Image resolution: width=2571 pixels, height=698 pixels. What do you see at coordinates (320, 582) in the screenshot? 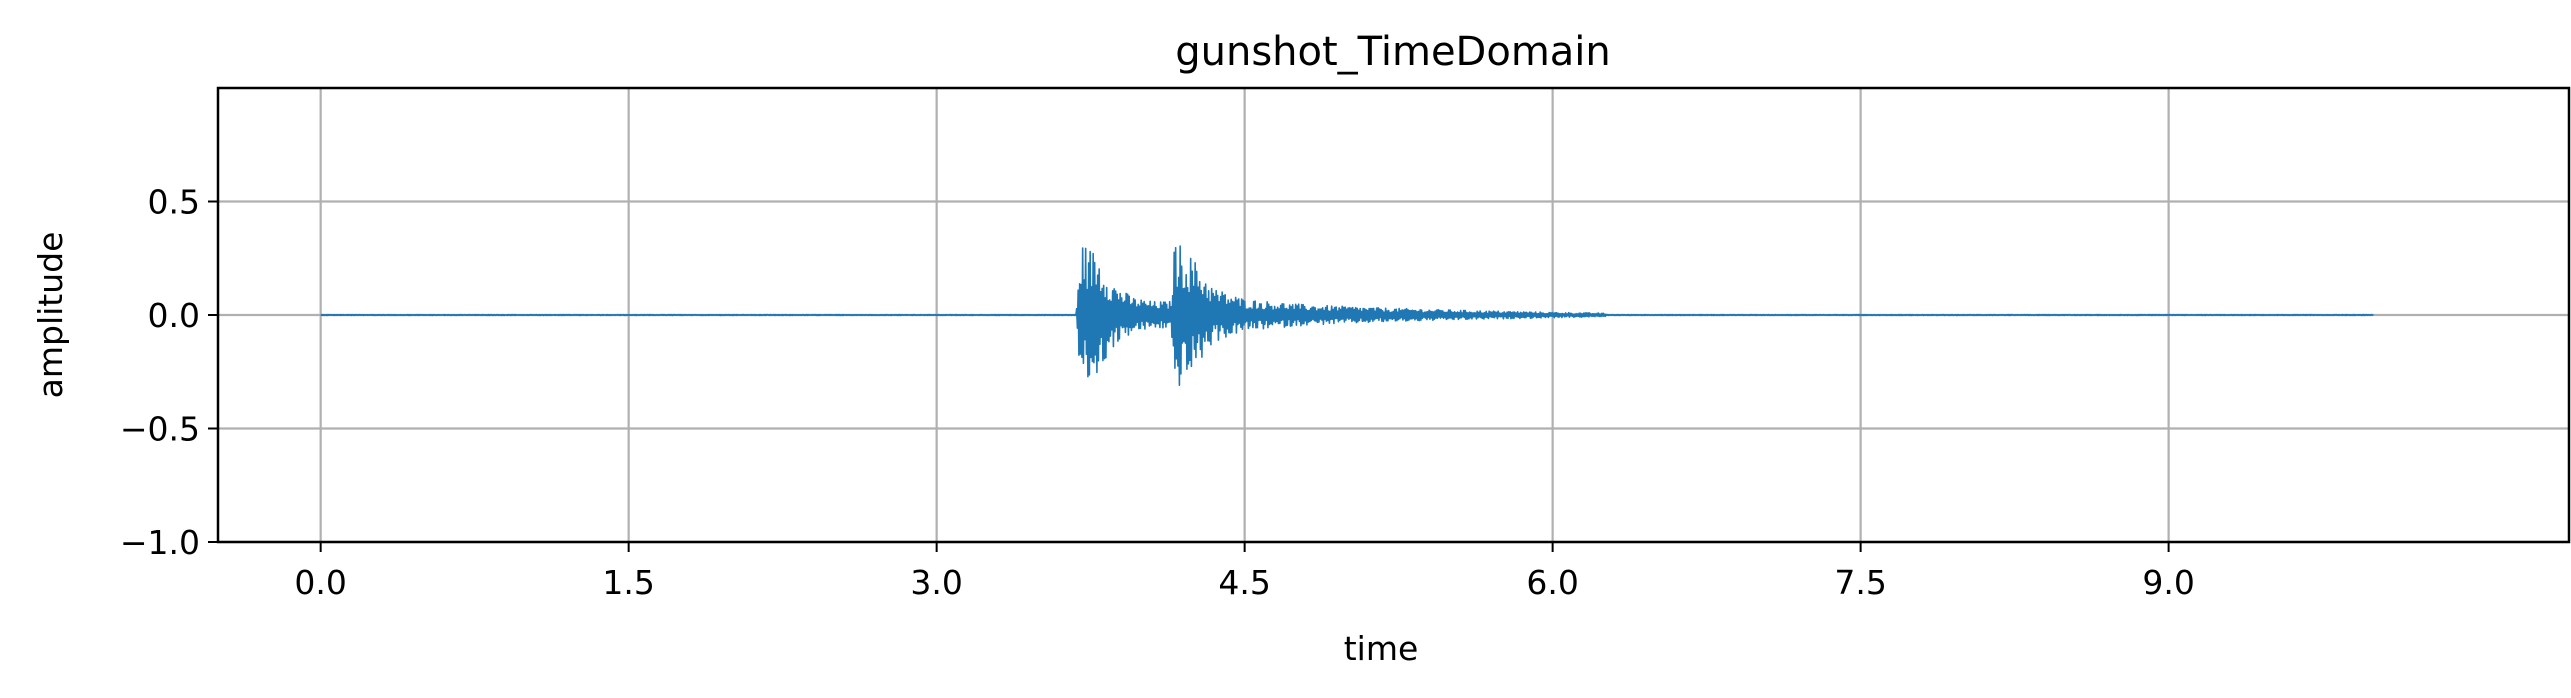
I see `x-tick-label: 0.0` at bounding box center [320, 582].